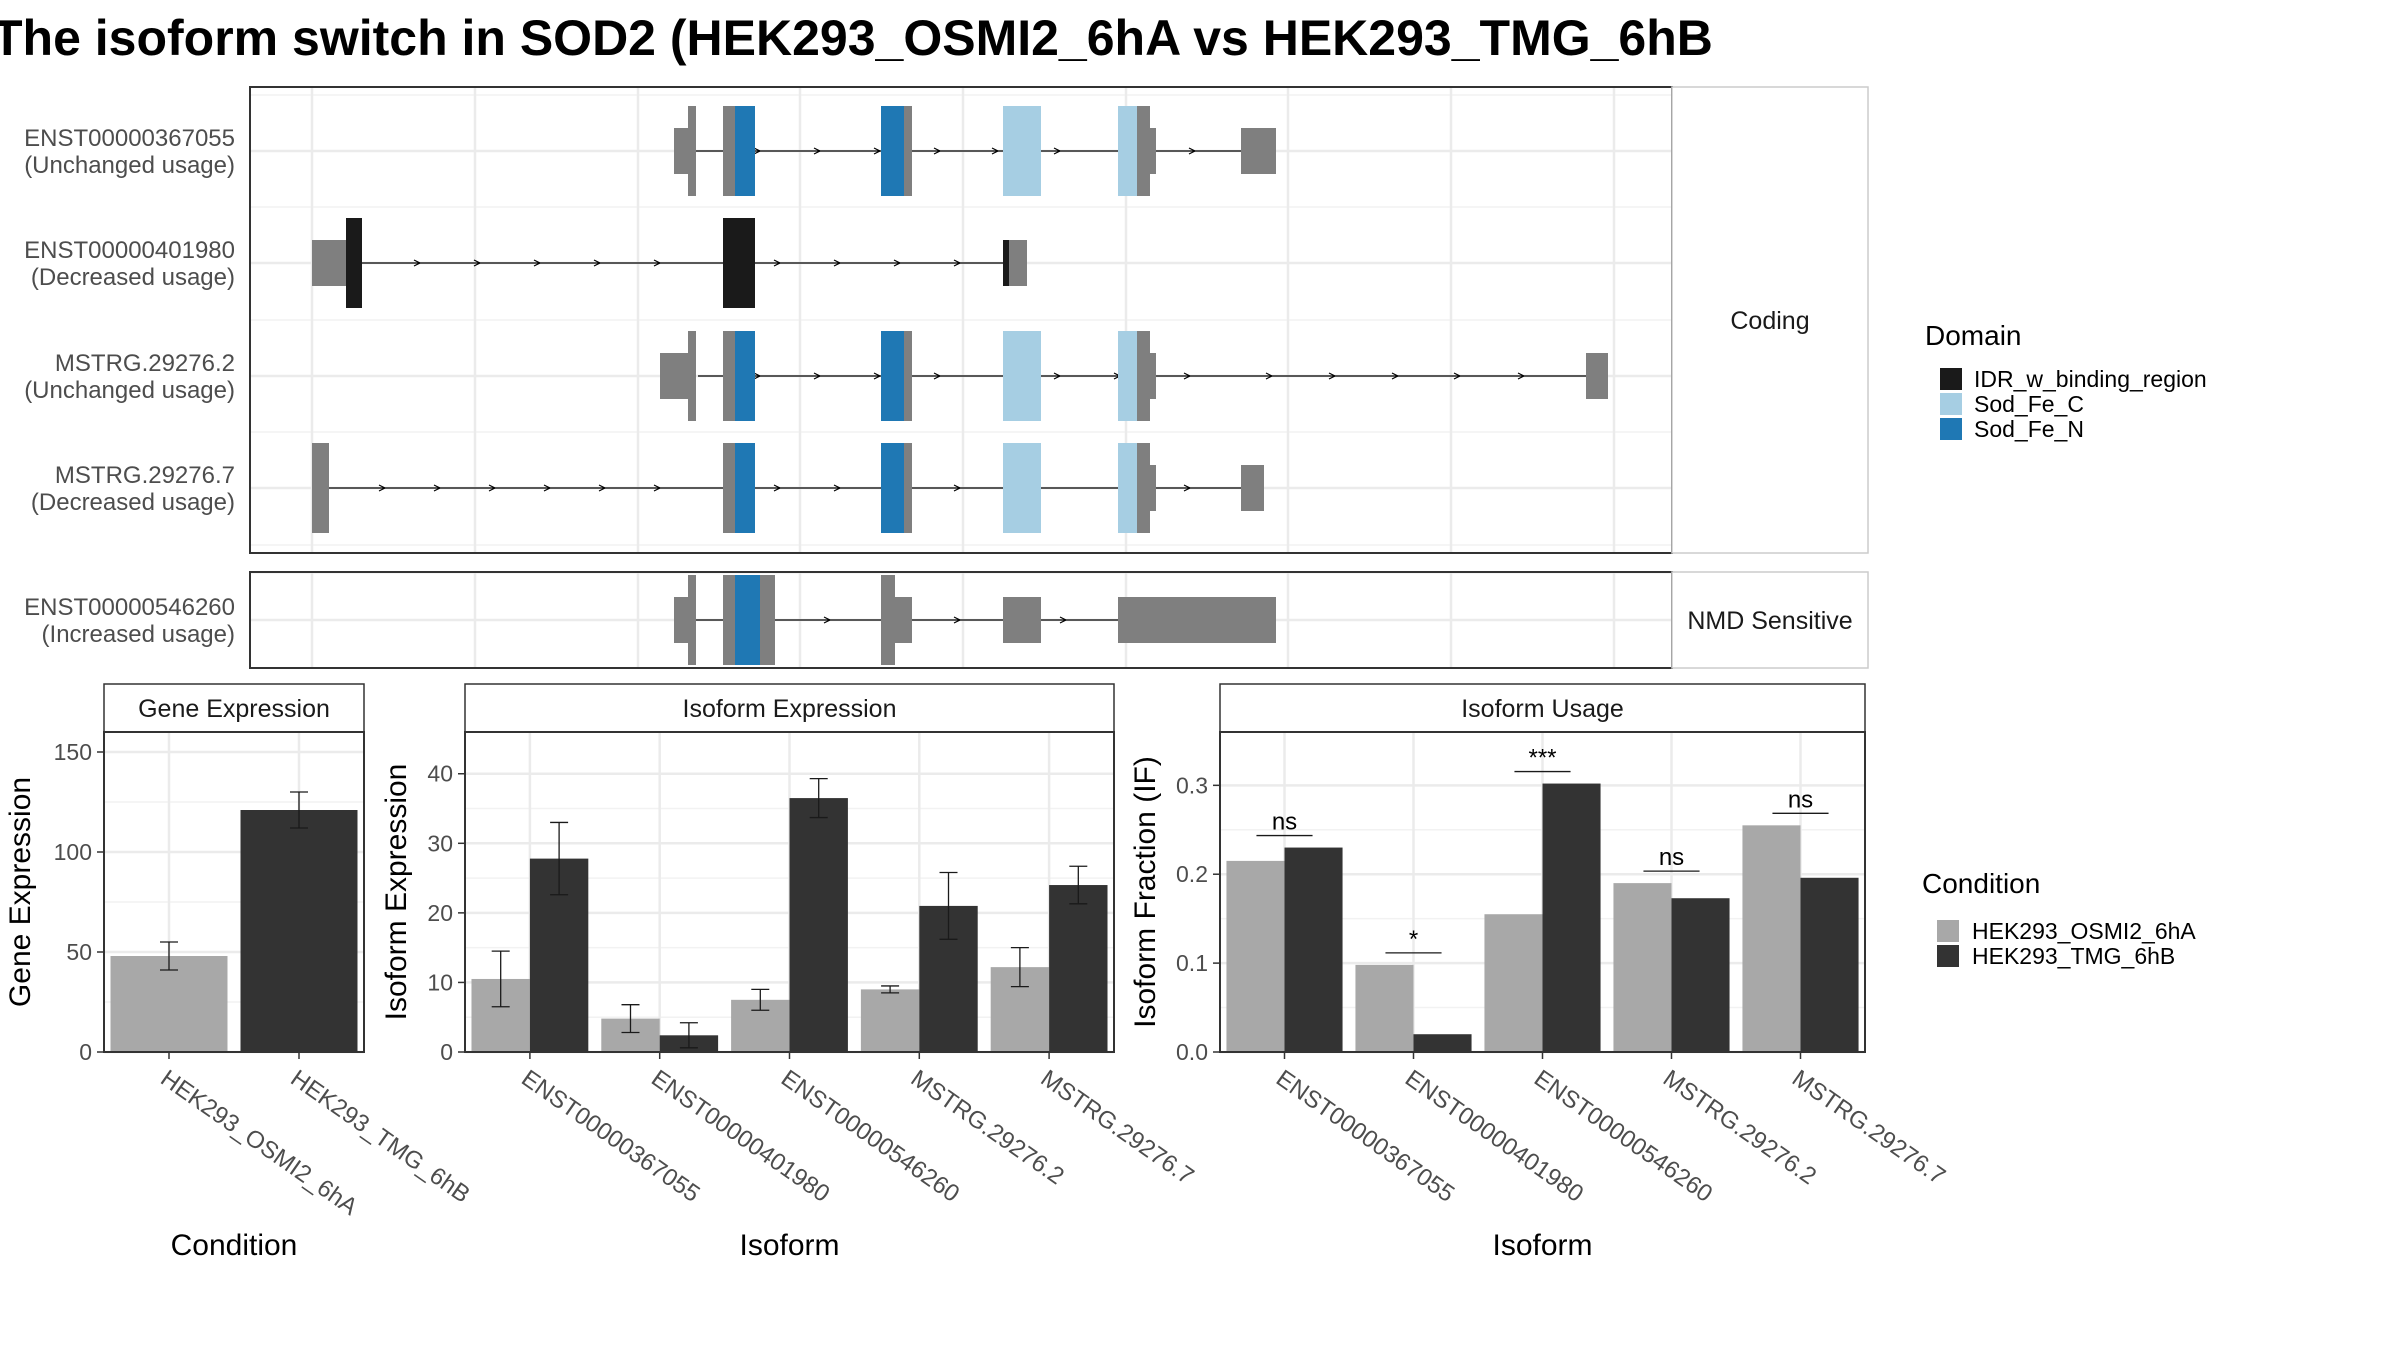 The image size is (2400, 1350). What do you see at coordinates (1513, 983) in the screenshot?
I see `bar-enst00000546260-osmi2` at bounding box center [1513, 983].